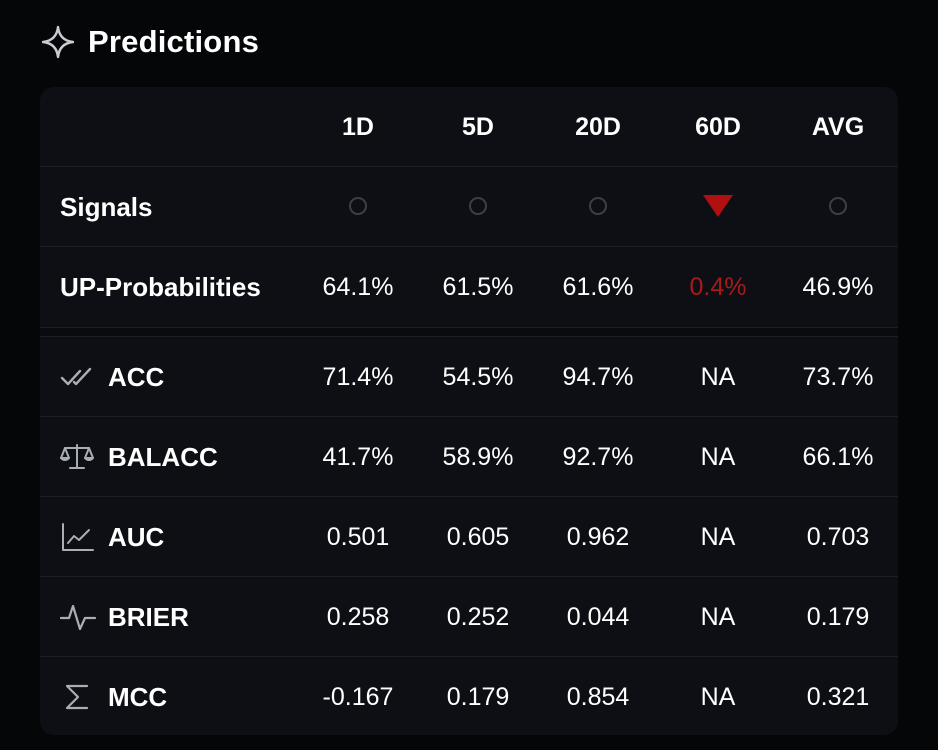  Describe the element at coordinates (79, 697) in the screenshot. I see `sigma-icon` at that location.